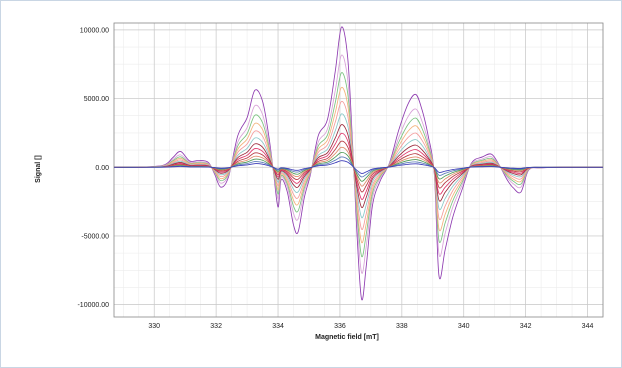 This screenshot has width=622, height=368. Describe the element at coordinates (340, 326) in the screenshot. I see `x-tick-label: 336` at that location.